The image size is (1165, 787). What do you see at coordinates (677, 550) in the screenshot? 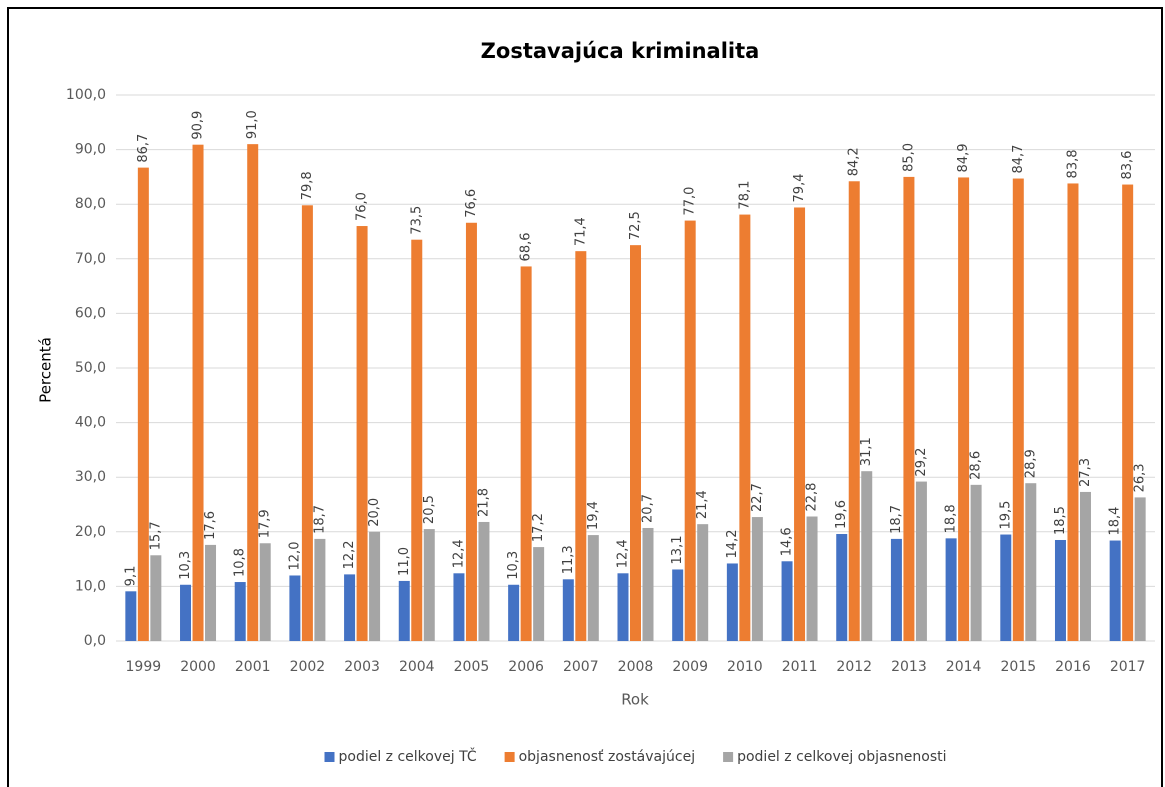
I see `value-label: 13,1` at bounding box center [677, 550].